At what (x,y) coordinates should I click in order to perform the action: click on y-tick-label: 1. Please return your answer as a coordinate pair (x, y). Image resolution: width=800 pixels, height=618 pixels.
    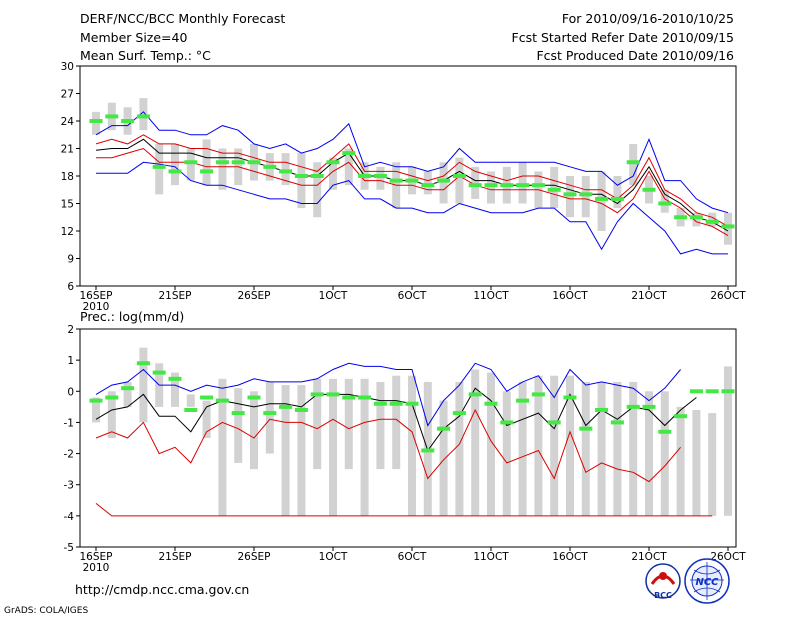
    Looking at the image, I should click on (70, 361).